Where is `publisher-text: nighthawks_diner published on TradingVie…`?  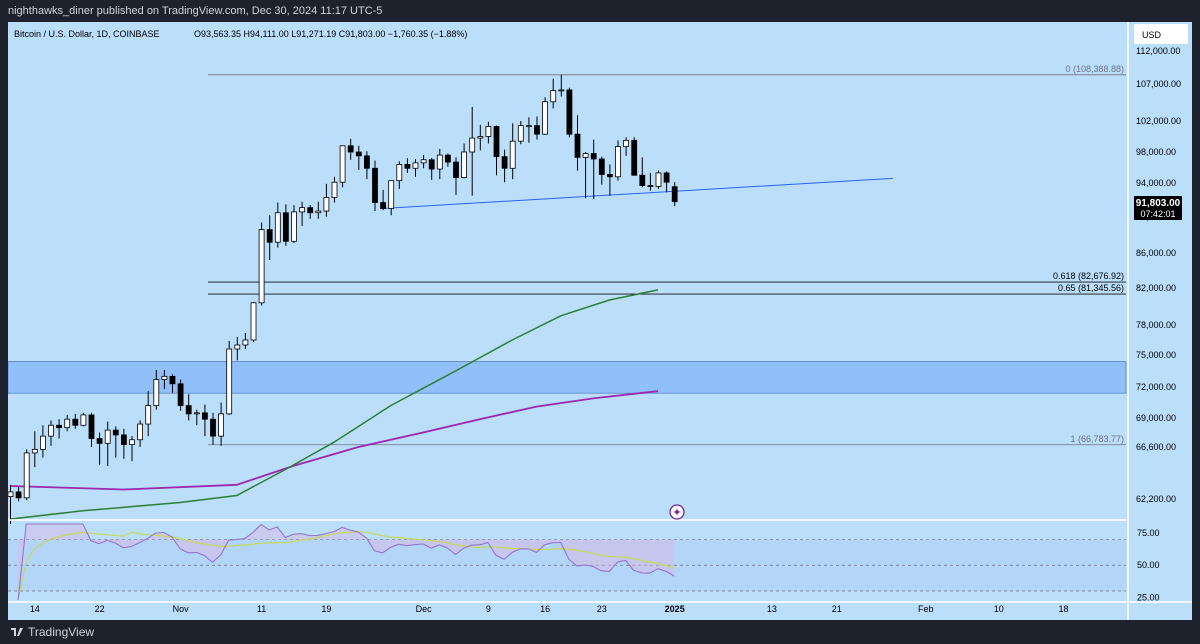 publisher-text: nighthawks_diner published on TradingVie… is located at coordinates (195, 11).